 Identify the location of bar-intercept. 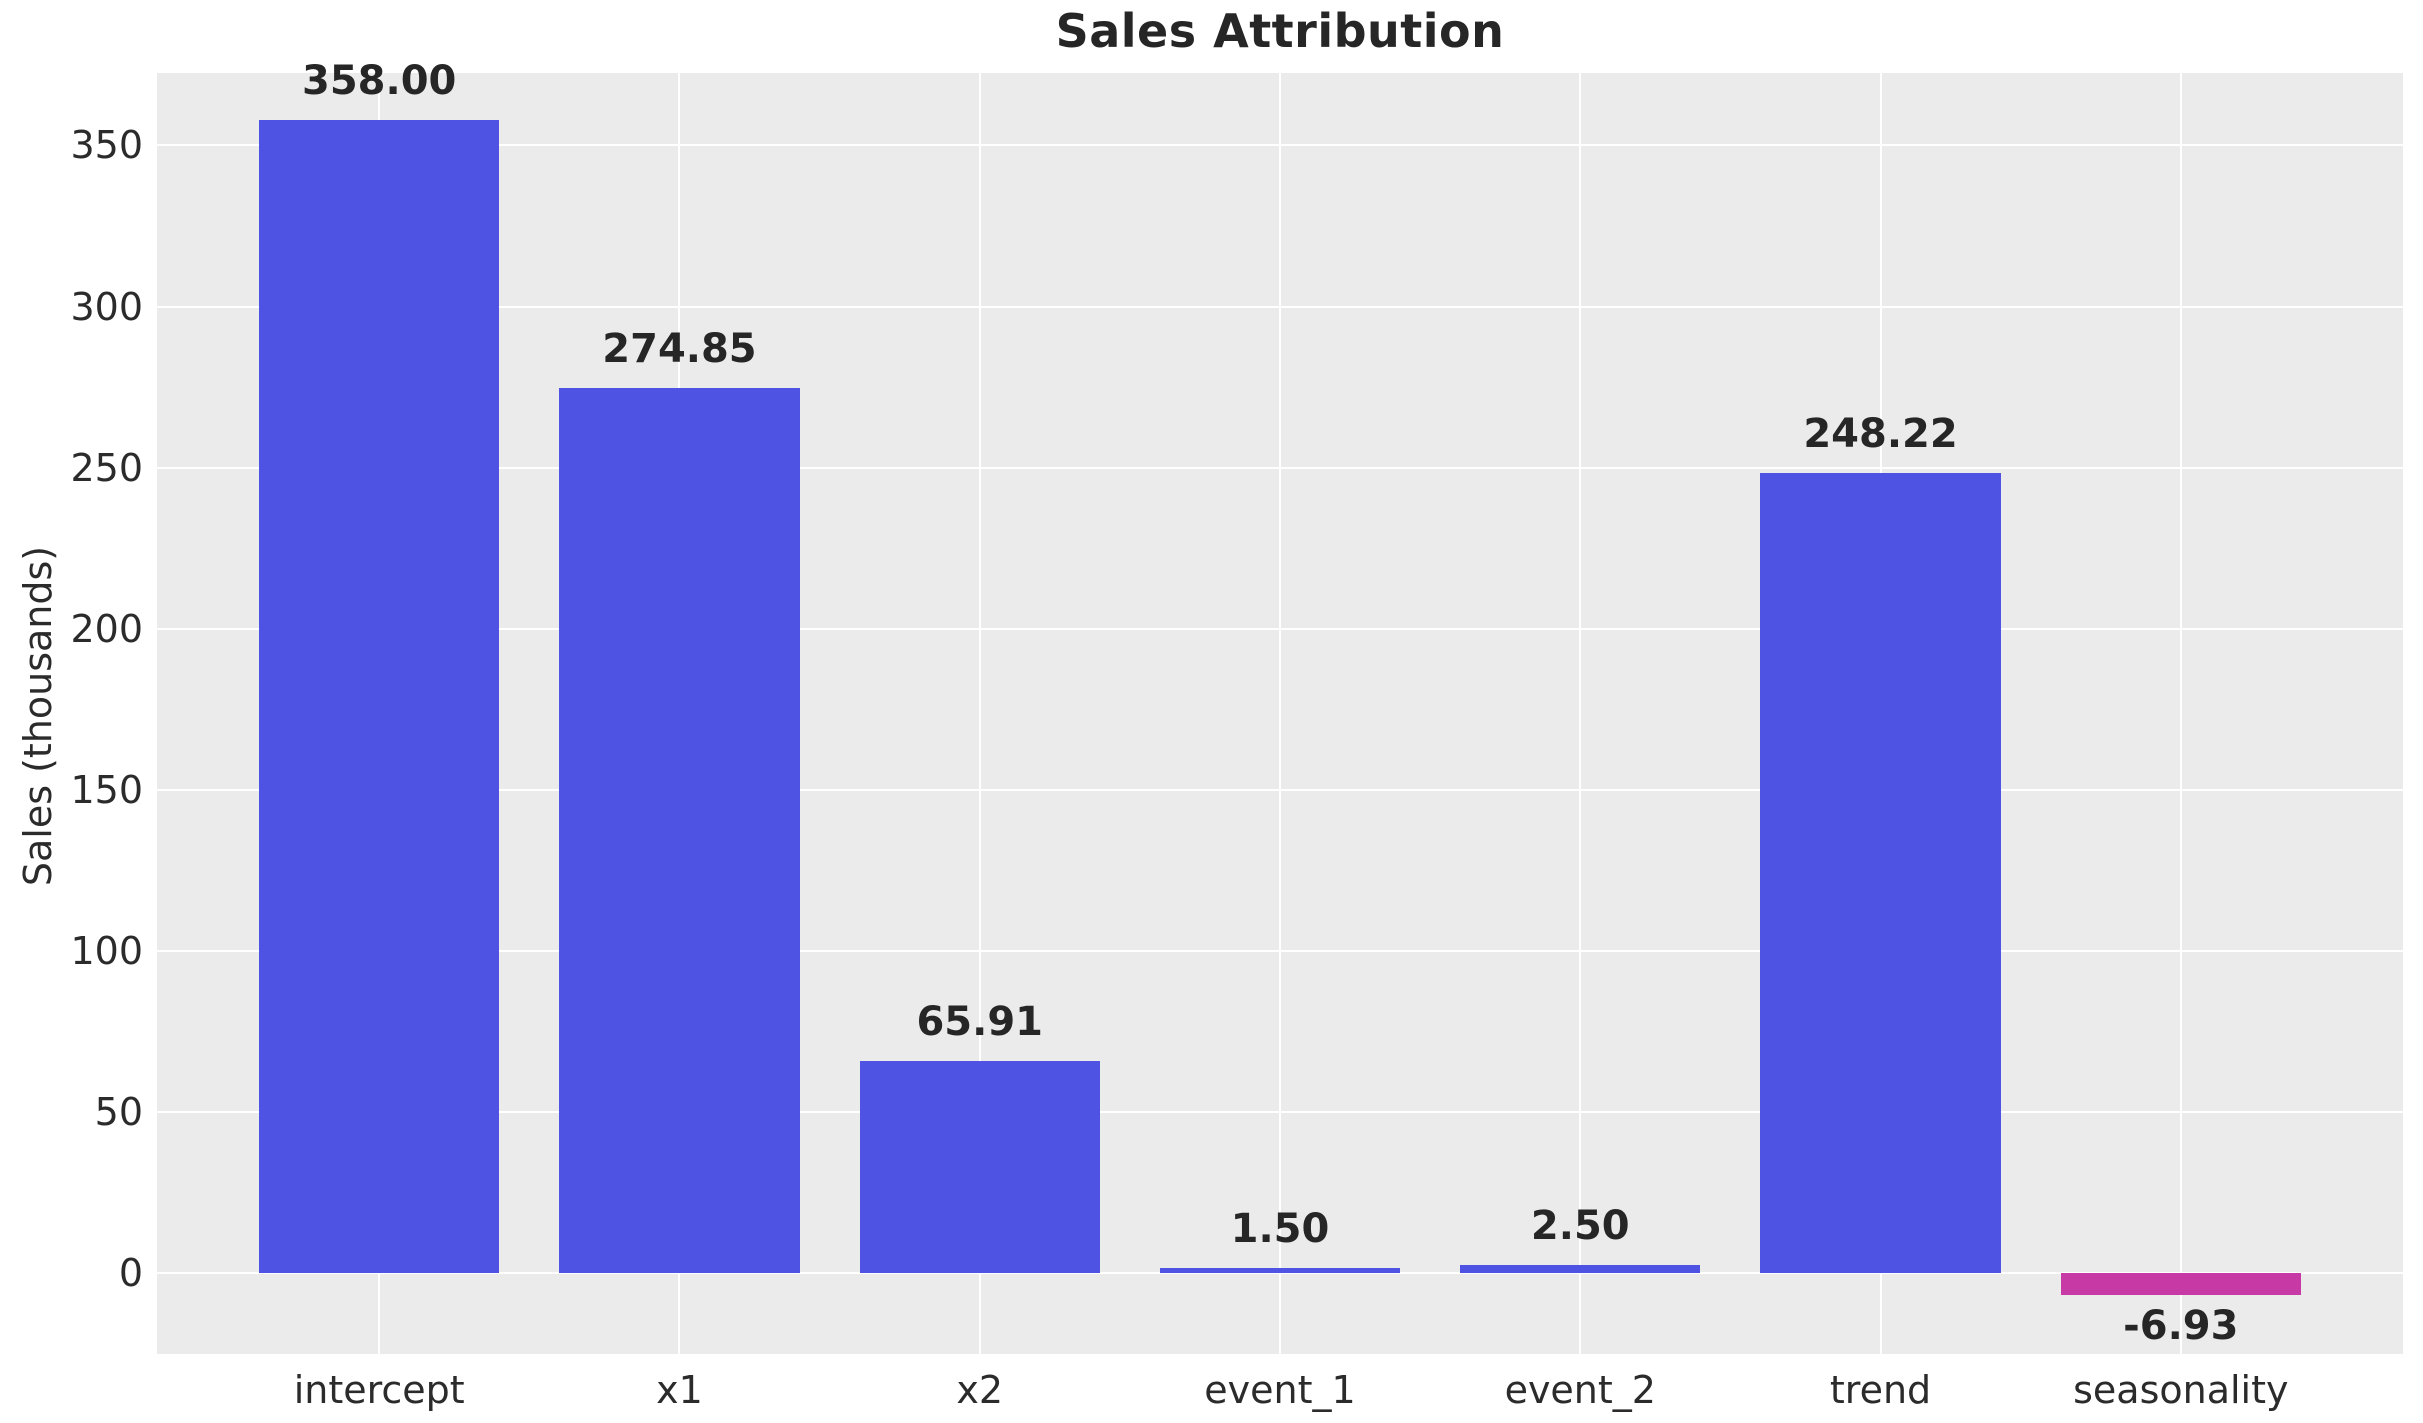
(379, 696).